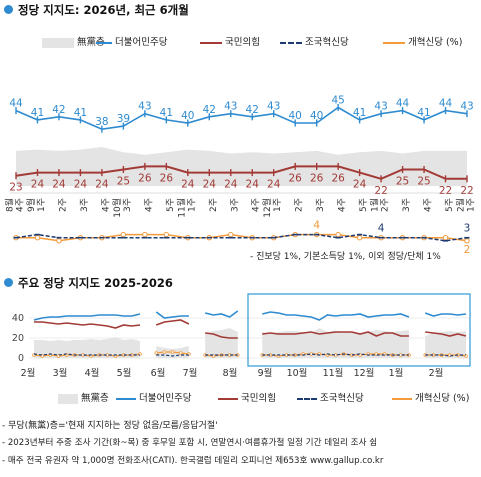  I want to click on x-tick-label: 12월, so click(364, 373).